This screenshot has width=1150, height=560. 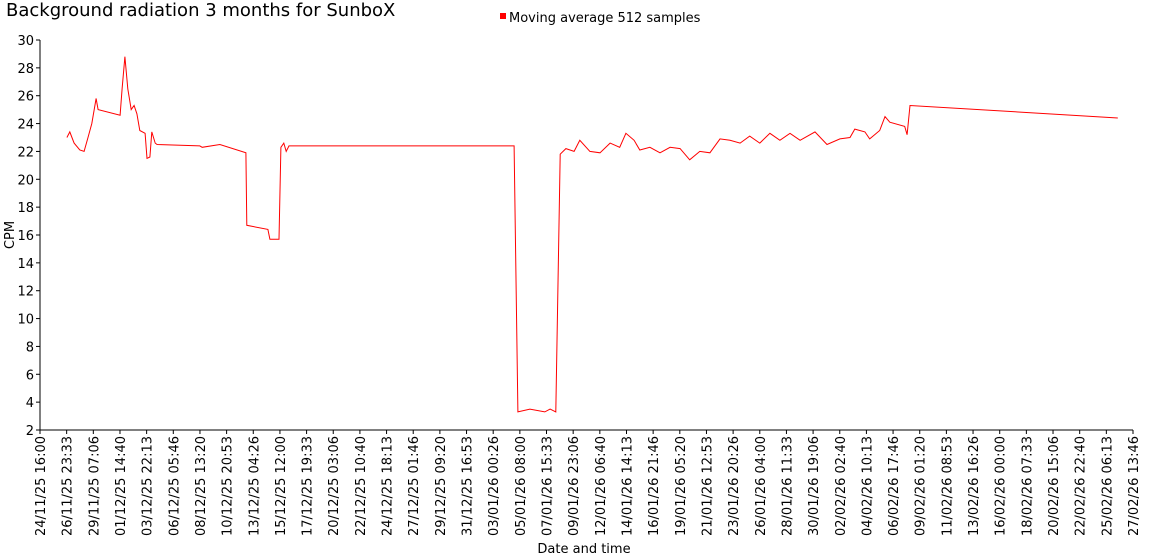 I want to click on x-tick-label: 30/01/26 19:06, so click(x=814, y=486).